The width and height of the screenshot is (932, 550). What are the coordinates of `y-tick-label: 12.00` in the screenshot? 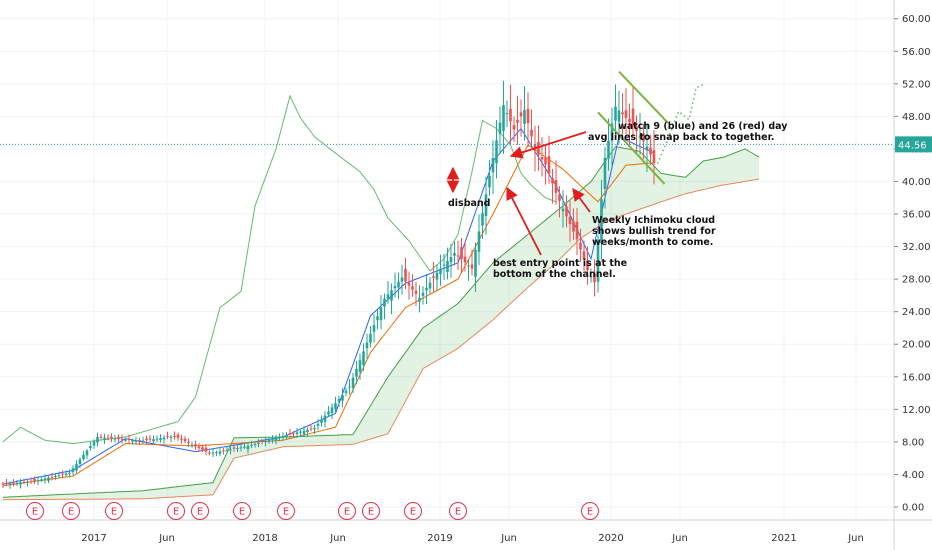 It's located at (916, 410).